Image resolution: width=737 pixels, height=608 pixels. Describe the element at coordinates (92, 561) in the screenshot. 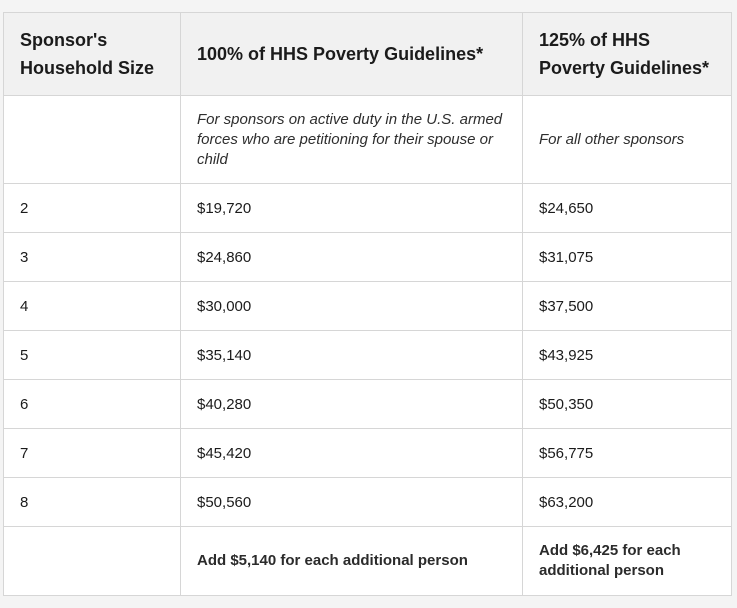

I see `footer-cell-household` at that location.